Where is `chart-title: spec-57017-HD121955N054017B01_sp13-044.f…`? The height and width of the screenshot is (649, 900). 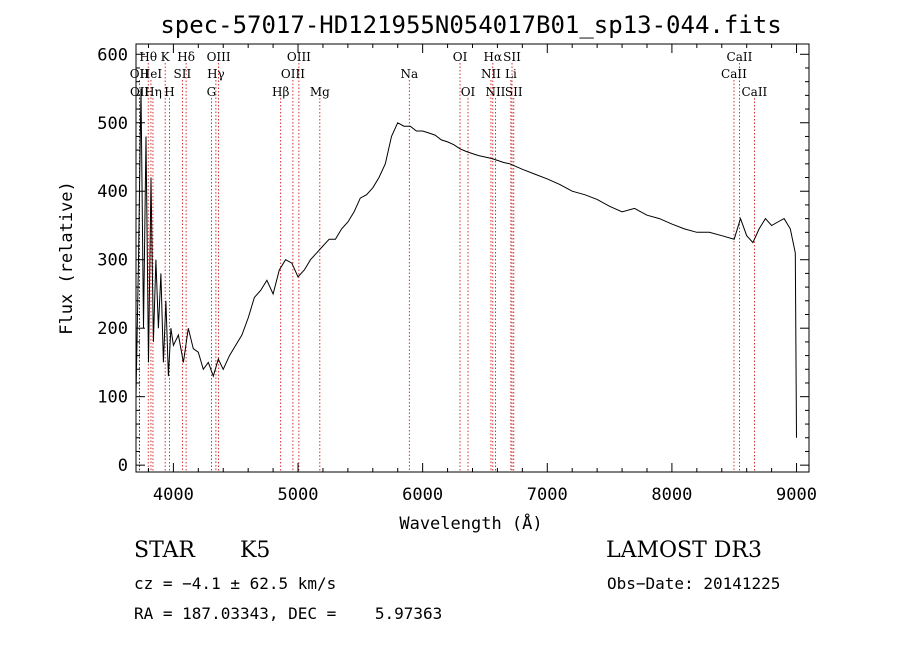
chart-title: spec-57017-HD121955N054017B01_sp13-044.f… is located at coordinates (470, 25).